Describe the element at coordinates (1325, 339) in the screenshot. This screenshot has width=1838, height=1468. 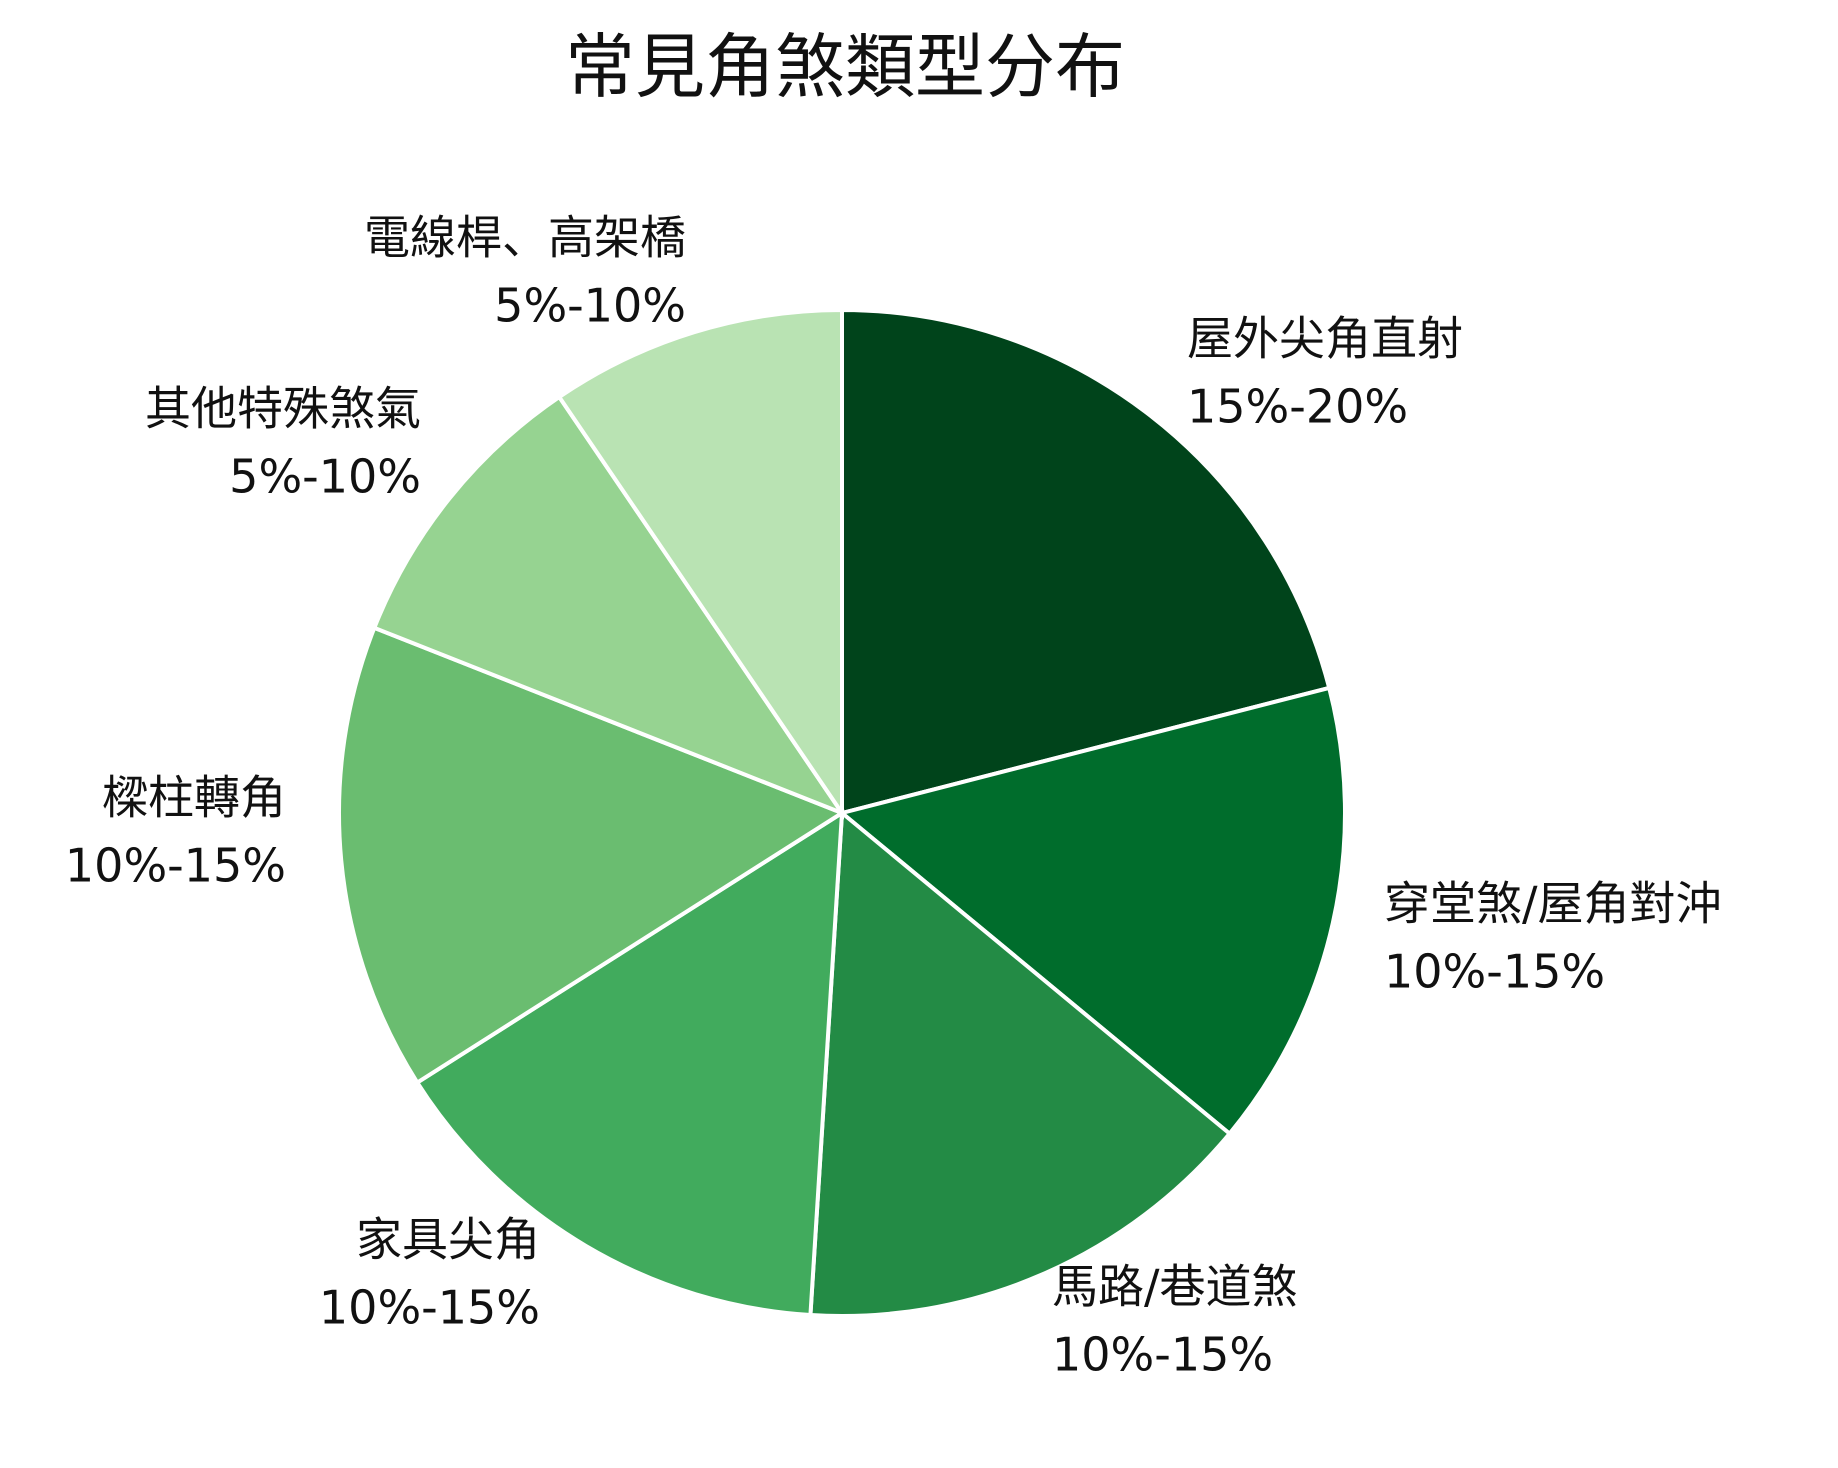
I see `slice-label: 屋外尖角直射` at that location.